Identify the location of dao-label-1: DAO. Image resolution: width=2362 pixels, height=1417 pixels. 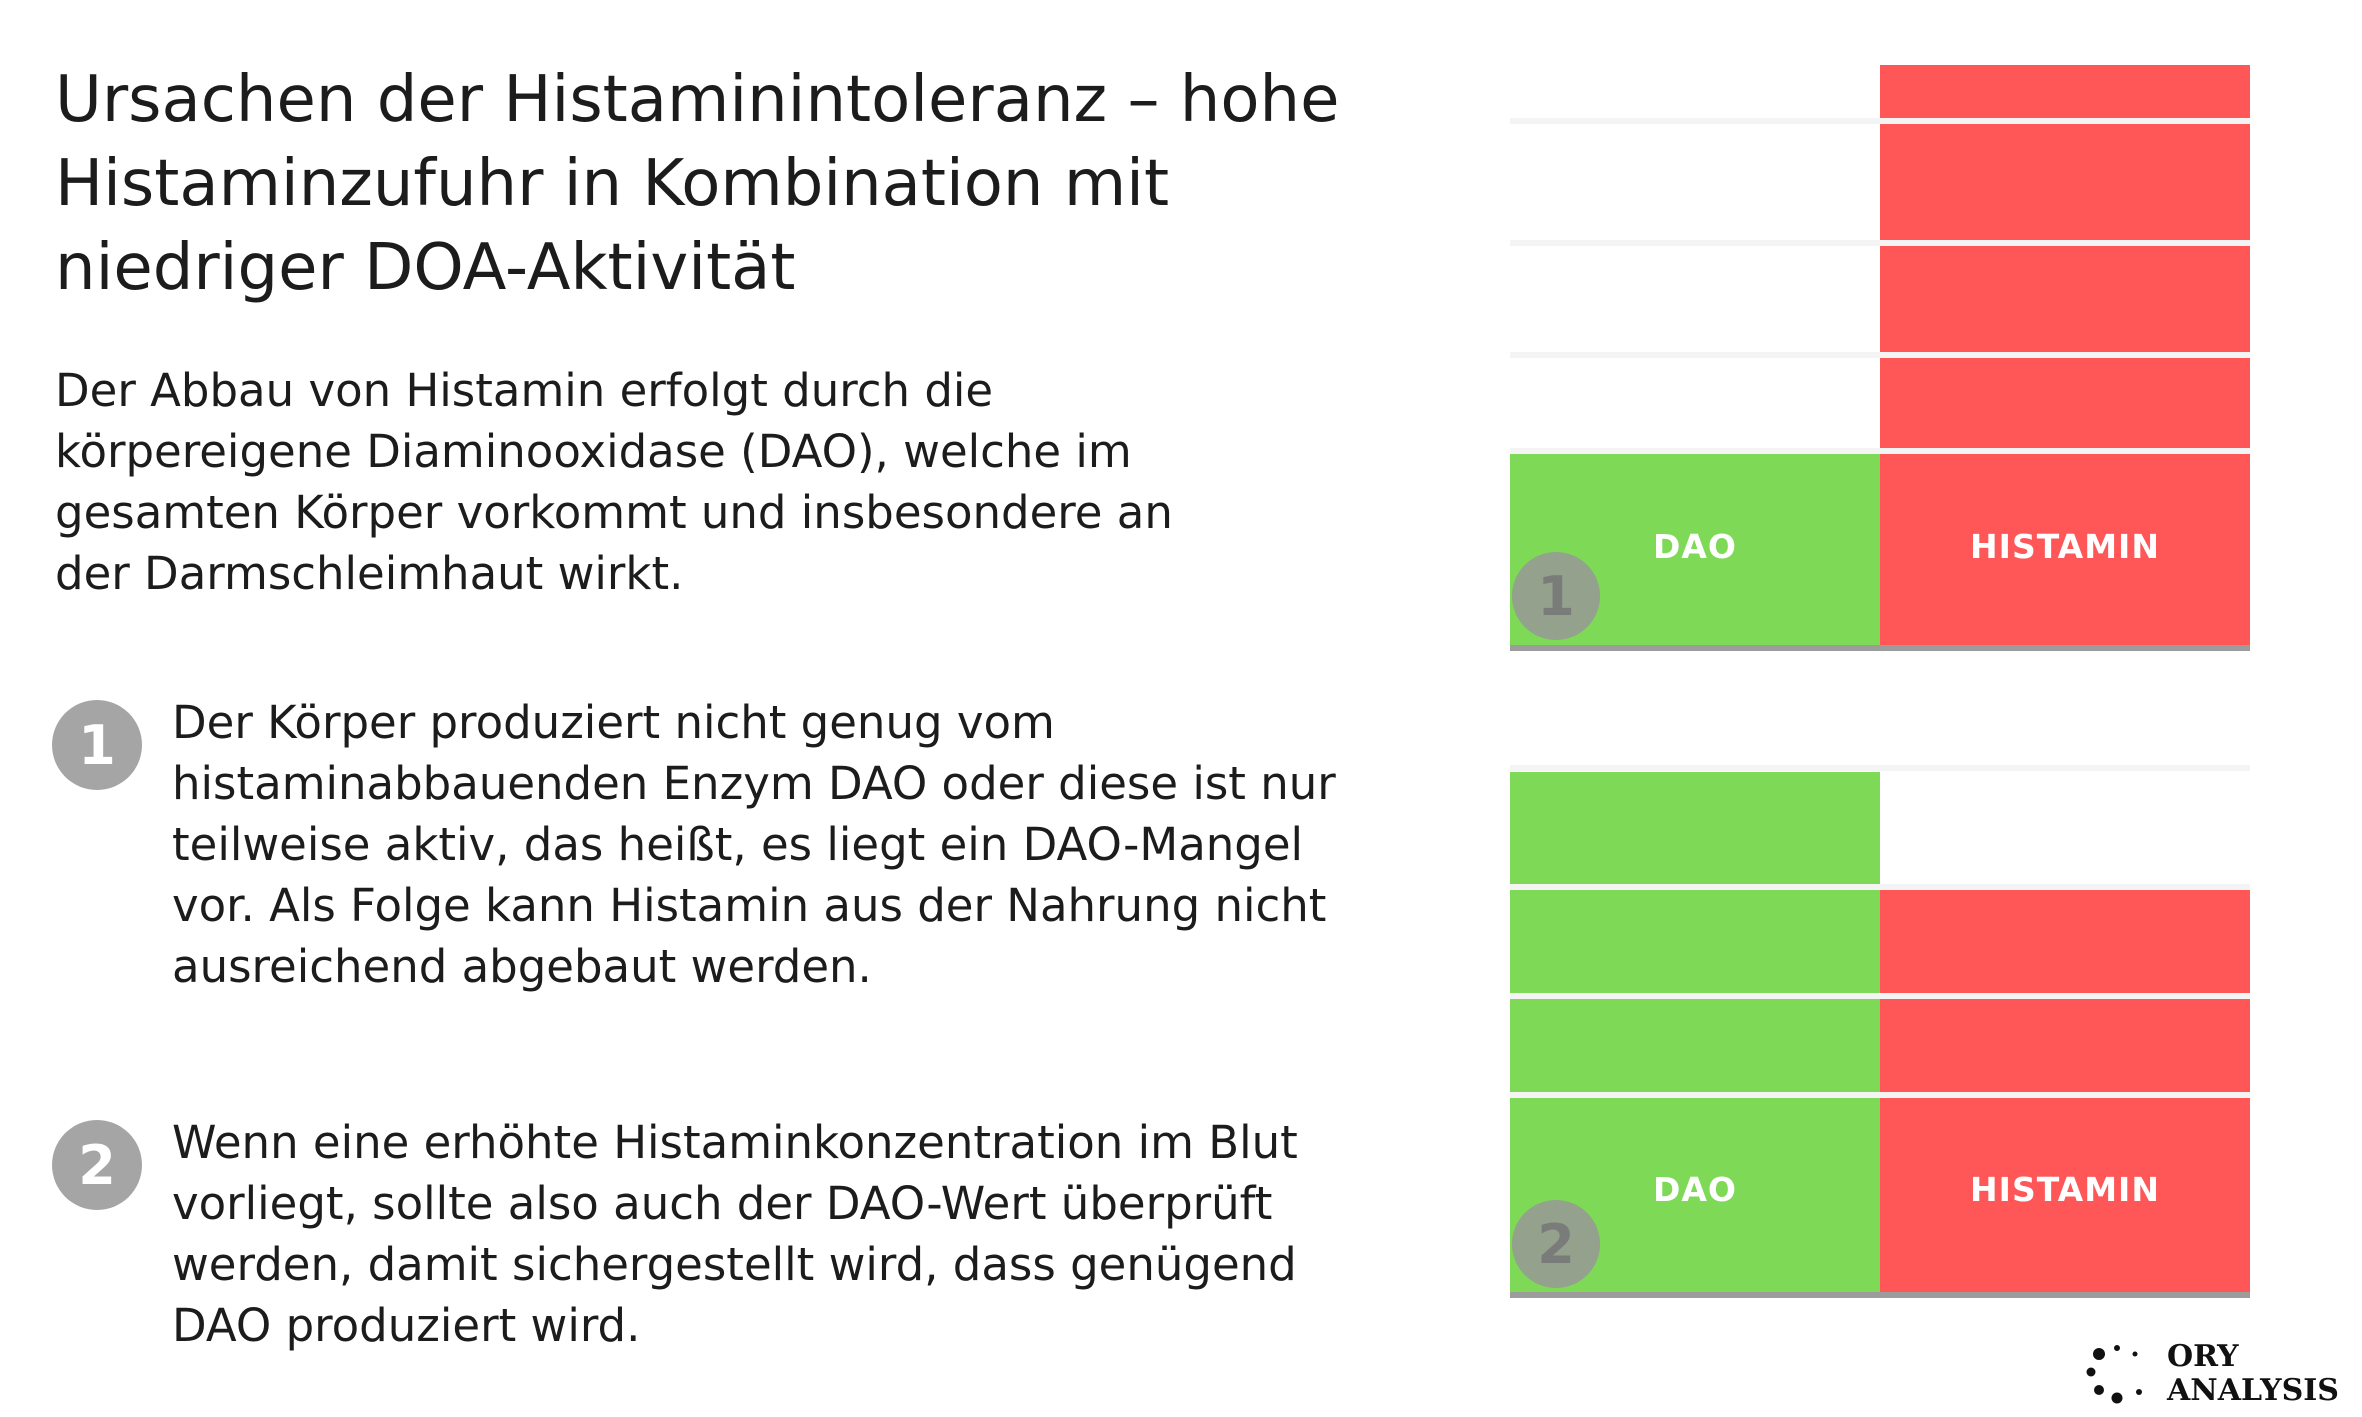
(1695, 546).